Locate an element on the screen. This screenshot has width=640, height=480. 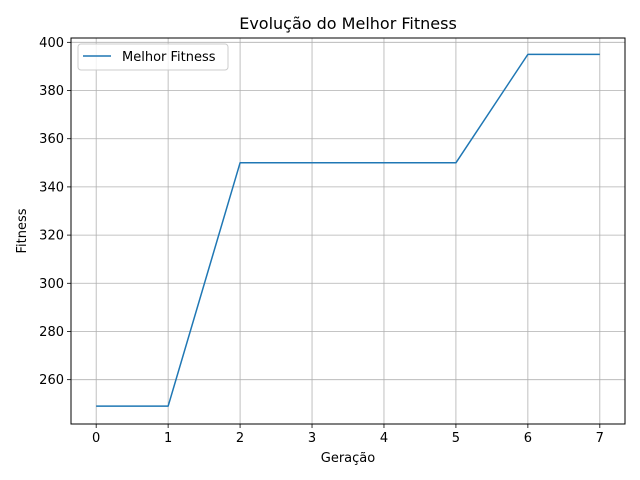
x-axis: 0 1 2 3 4 5 6 7 is located at coordinates (348, 435).